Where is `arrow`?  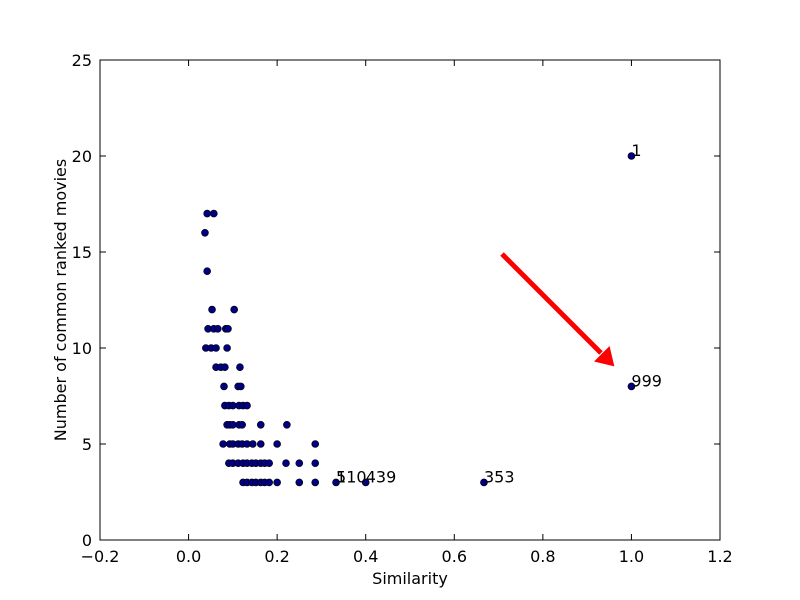 arrow is located at coordinates (557, 309).